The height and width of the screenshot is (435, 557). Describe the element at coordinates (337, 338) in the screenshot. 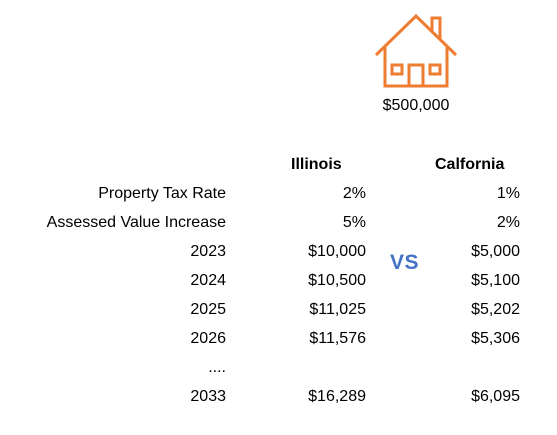

I see `illinois-2026: $11,576` at that location.